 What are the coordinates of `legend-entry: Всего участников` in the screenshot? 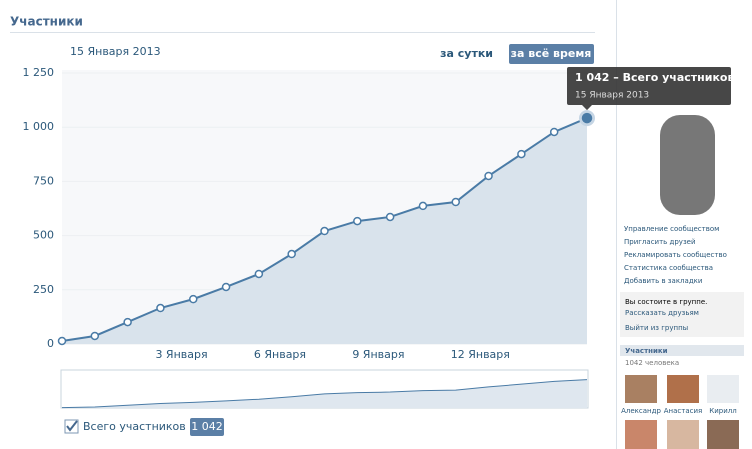 It's located at (134, 426).